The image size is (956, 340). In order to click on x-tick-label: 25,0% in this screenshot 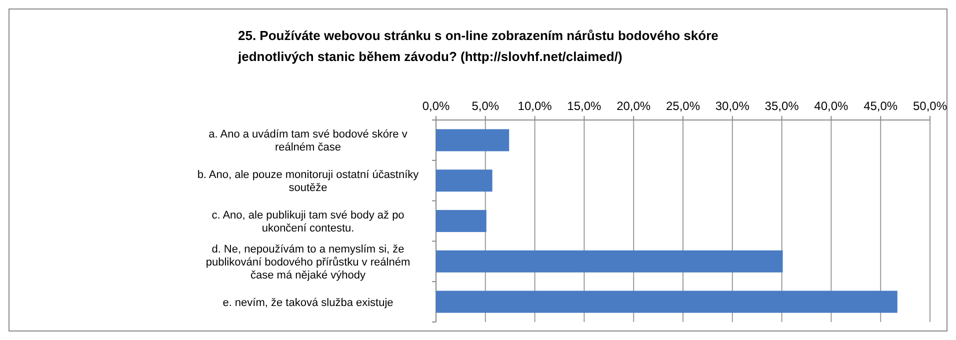, I will do `click(683, 106)`.